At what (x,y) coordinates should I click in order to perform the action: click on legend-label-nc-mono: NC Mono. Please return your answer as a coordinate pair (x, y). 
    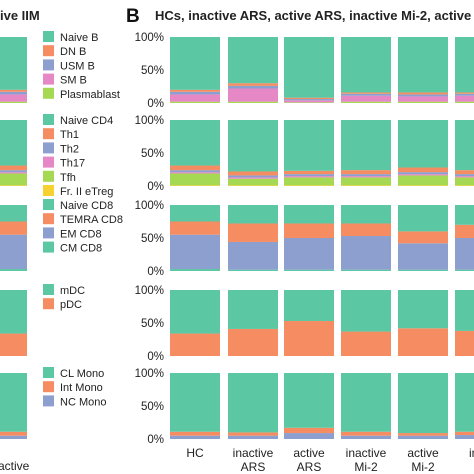
    Looking at the image, I should click on (83, 402).